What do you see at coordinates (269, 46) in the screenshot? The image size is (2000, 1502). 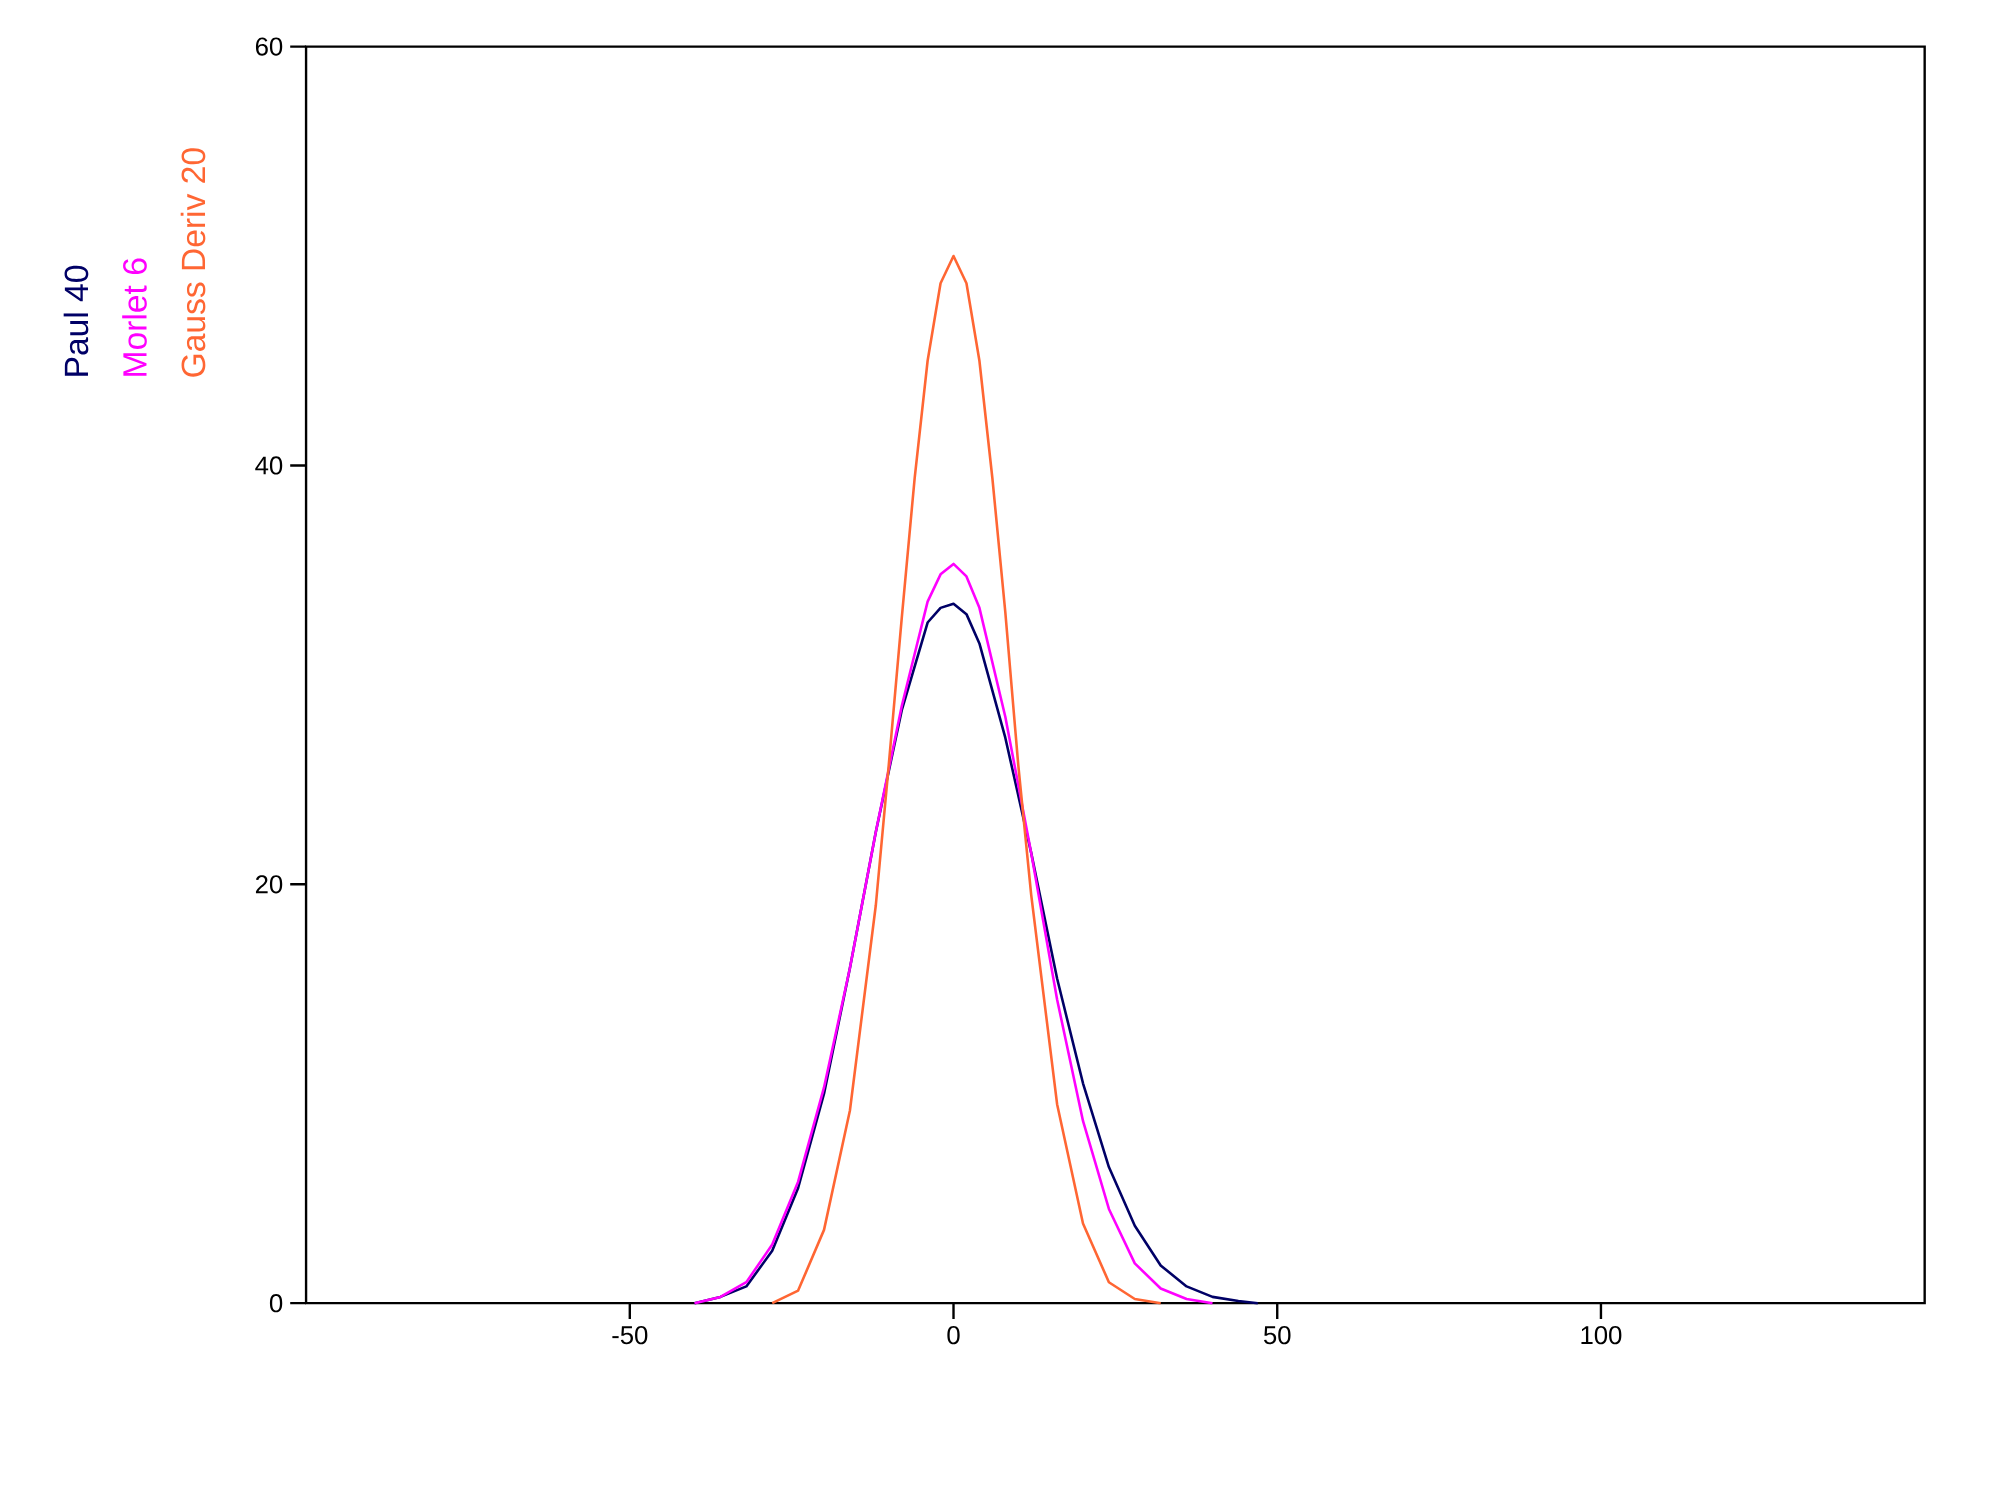 I see `y-tick-label: 60` at bounding box center [269, 46].